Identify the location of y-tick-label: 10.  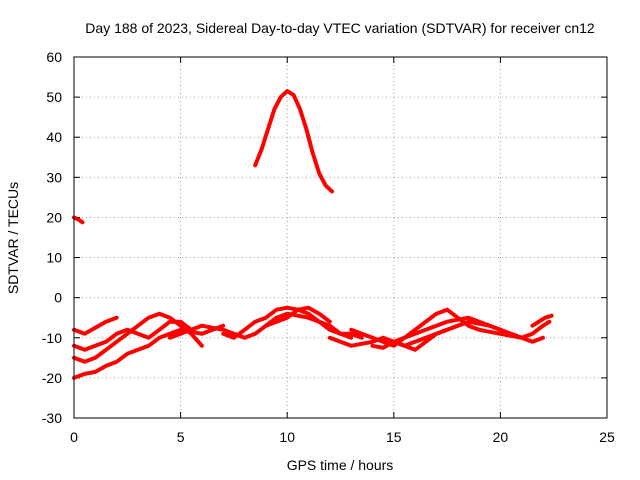
(54, 258).